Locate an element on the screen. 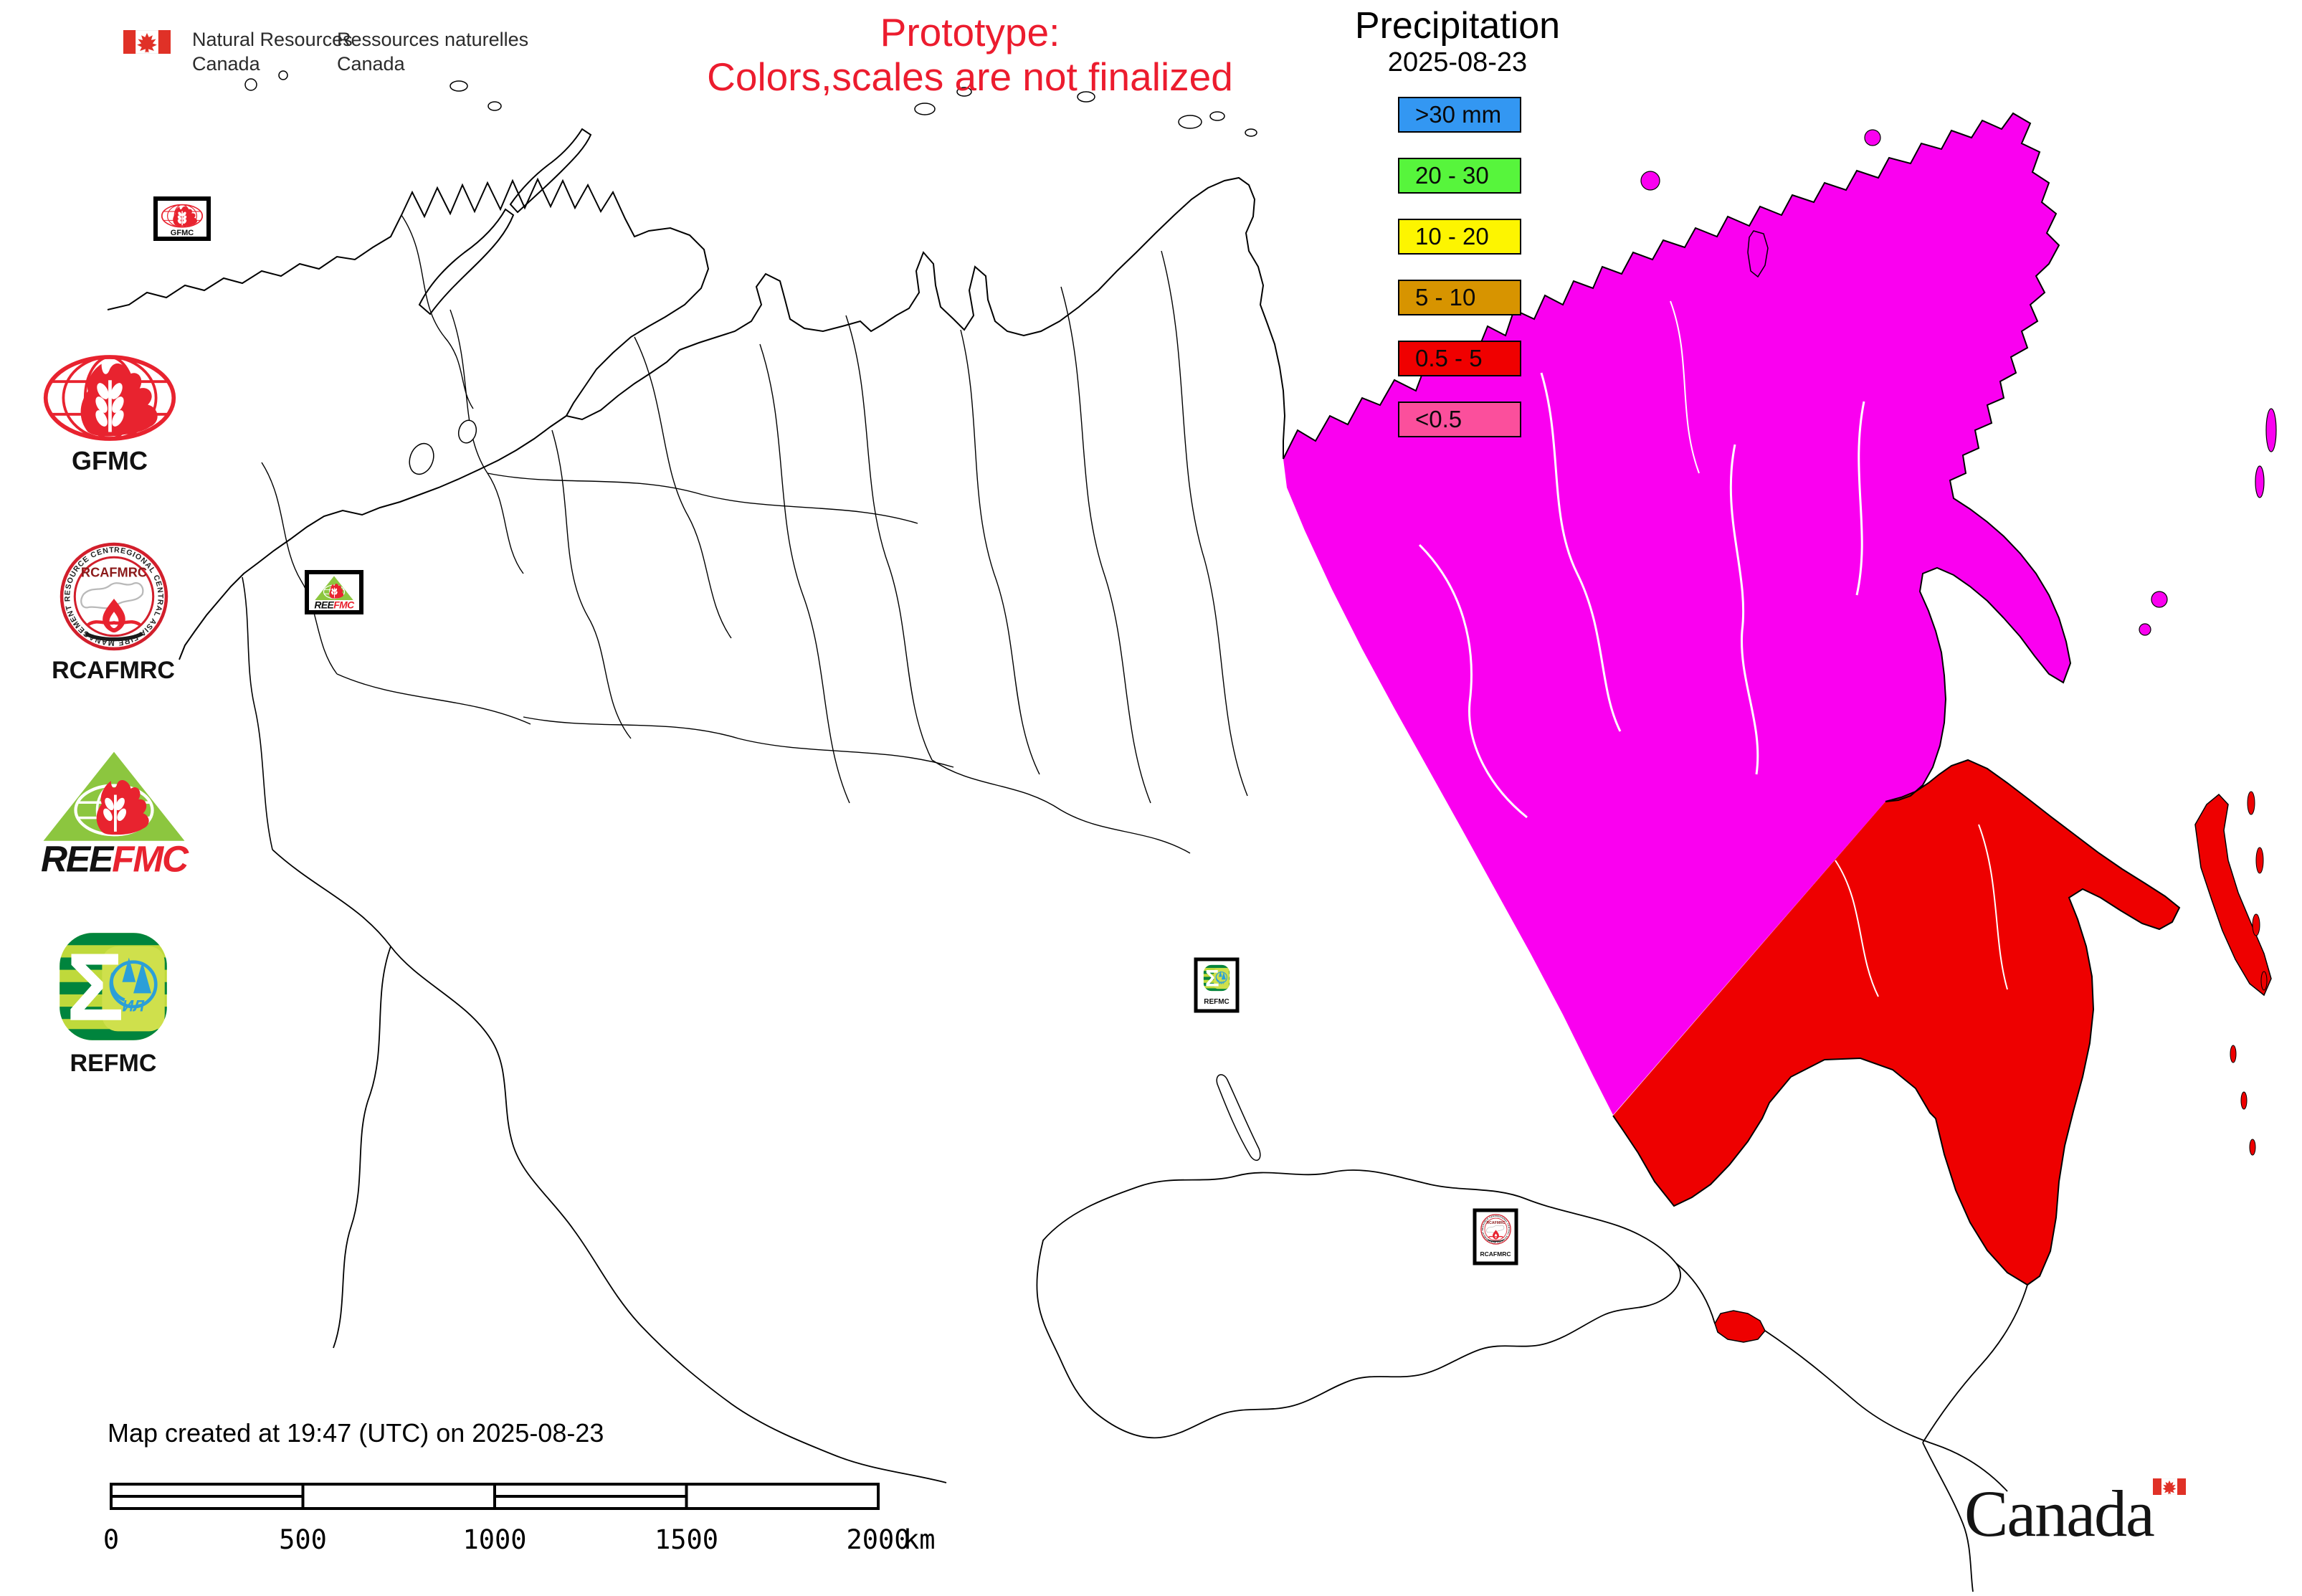 Image resolution: width=2302 pixels, height=1596 pixels. scale-unit: km is located at coordinates (920, 1539).